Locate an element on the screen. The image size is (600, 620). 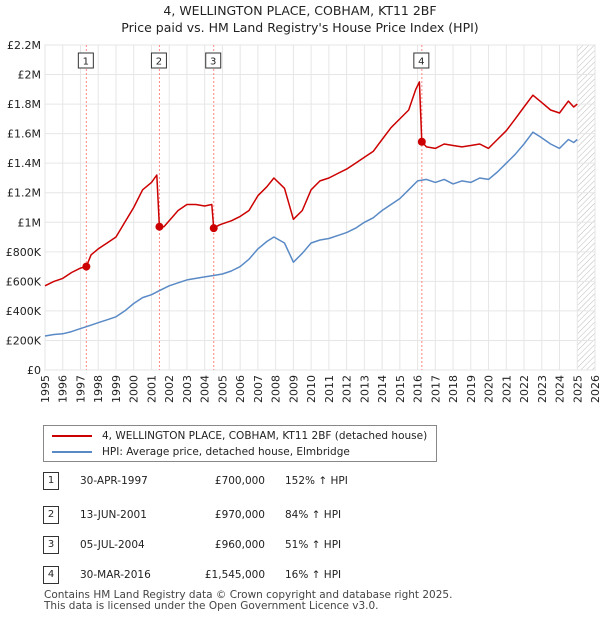
legend-swatch-hpi is located at coordinates (72, 452).